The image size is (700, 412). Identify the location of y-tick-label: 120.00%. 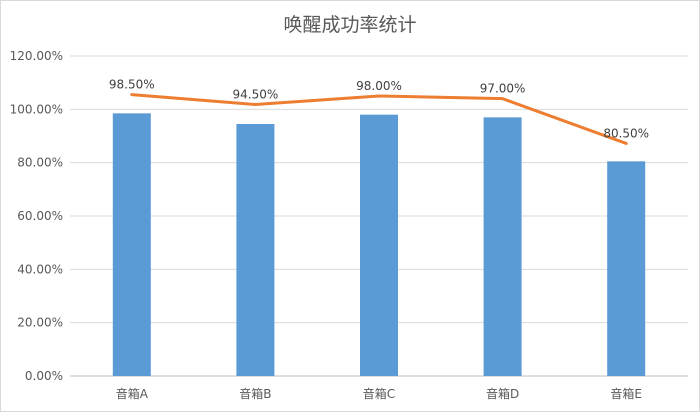
(36, 56).